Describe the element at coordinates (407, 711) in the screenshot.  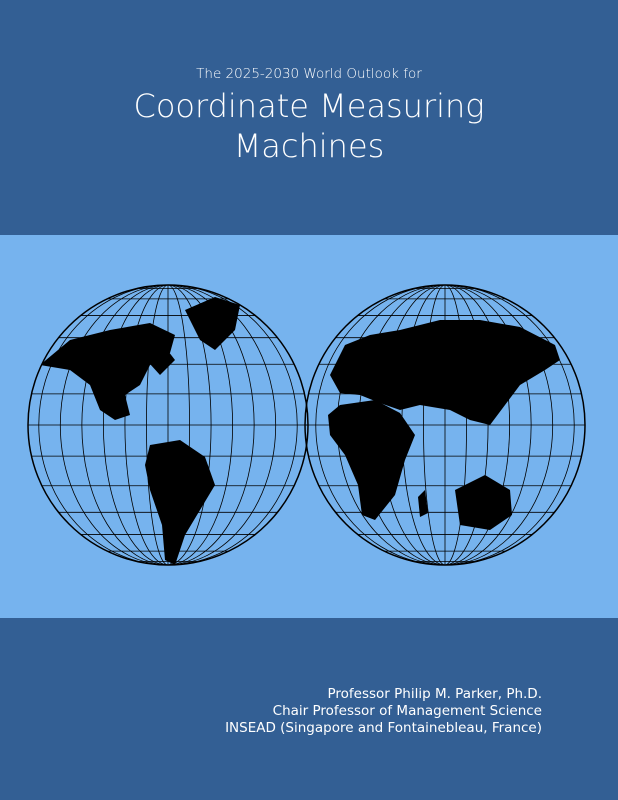
I see `author-title: Chair Professor of Management Science` at that location.